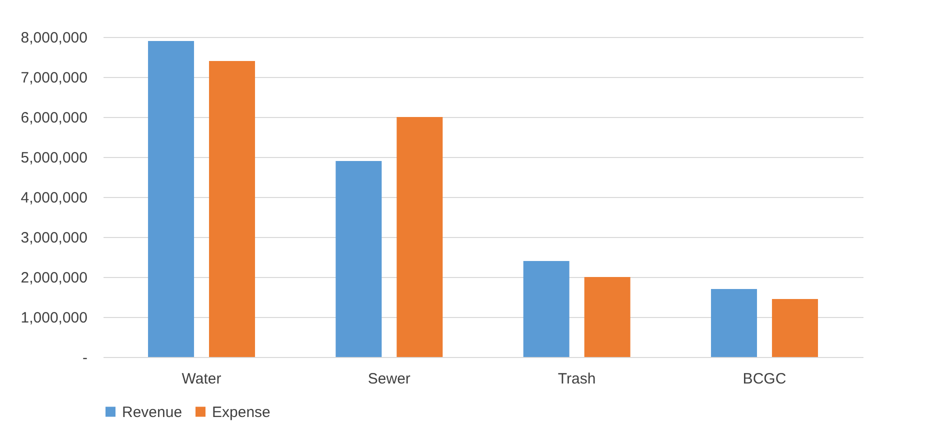 This screenshot has width=932, height=445. Describe the element at coordinates (389, 379) in the screenshot. I see `x-tick-label: Sewer` at that location.